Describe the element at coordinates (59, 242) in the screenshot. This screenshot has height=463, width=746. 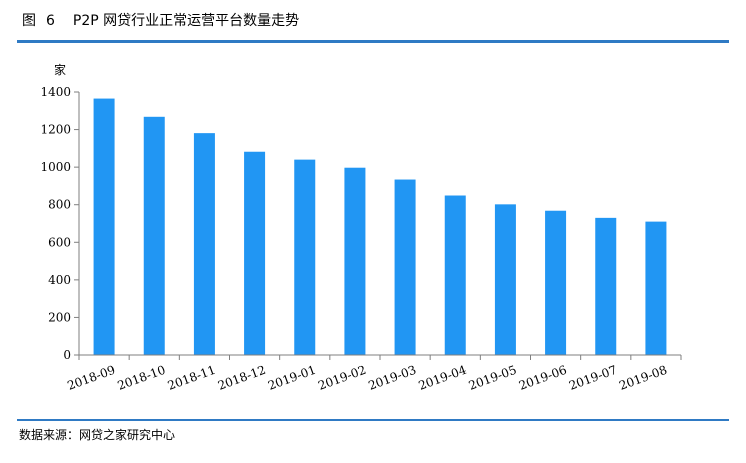
I see `y-tick-label: 600` at that location.